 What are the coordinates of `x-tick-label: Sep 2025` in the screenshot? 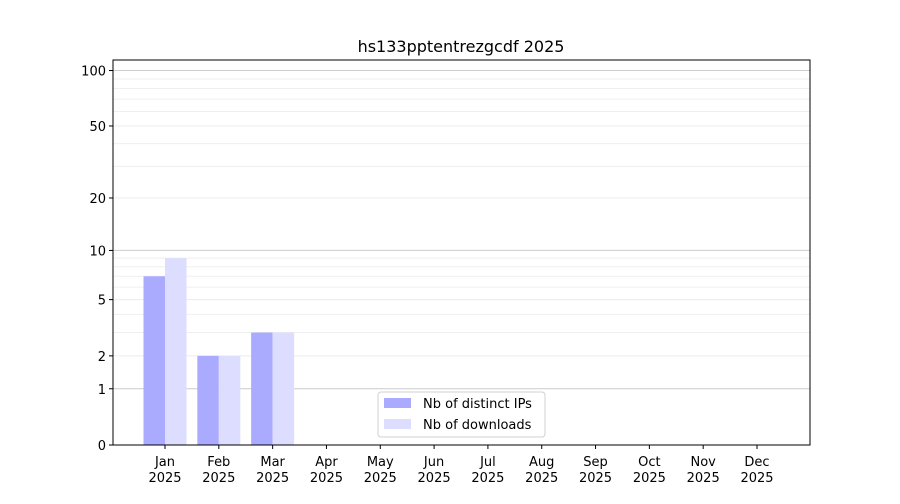 It's located at (595, 470).